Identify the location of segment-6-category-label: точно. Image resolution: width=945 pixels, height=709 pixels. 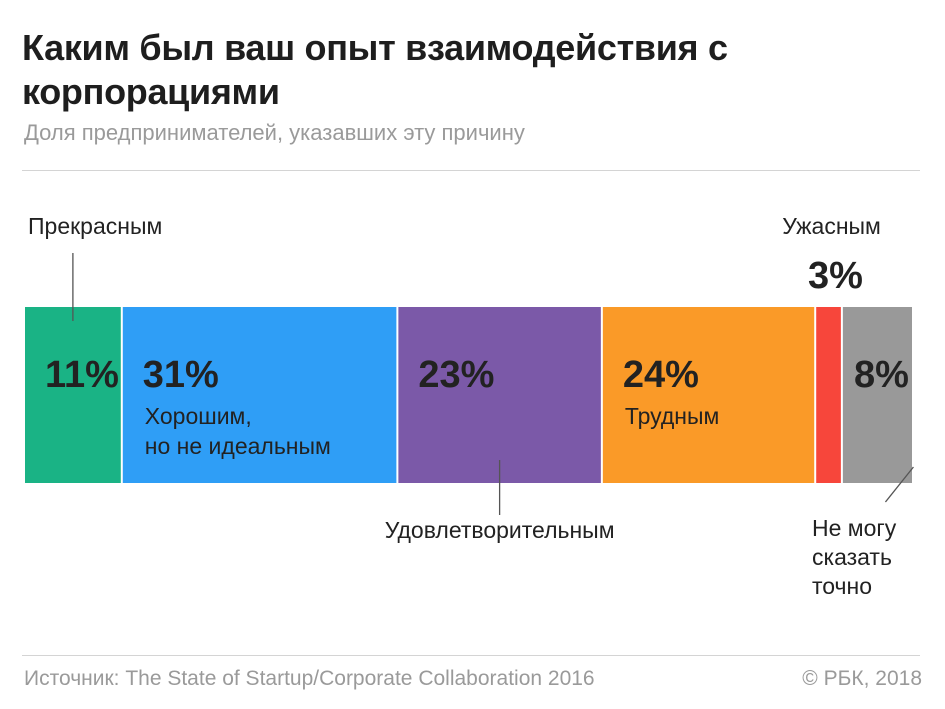
(842, 586).